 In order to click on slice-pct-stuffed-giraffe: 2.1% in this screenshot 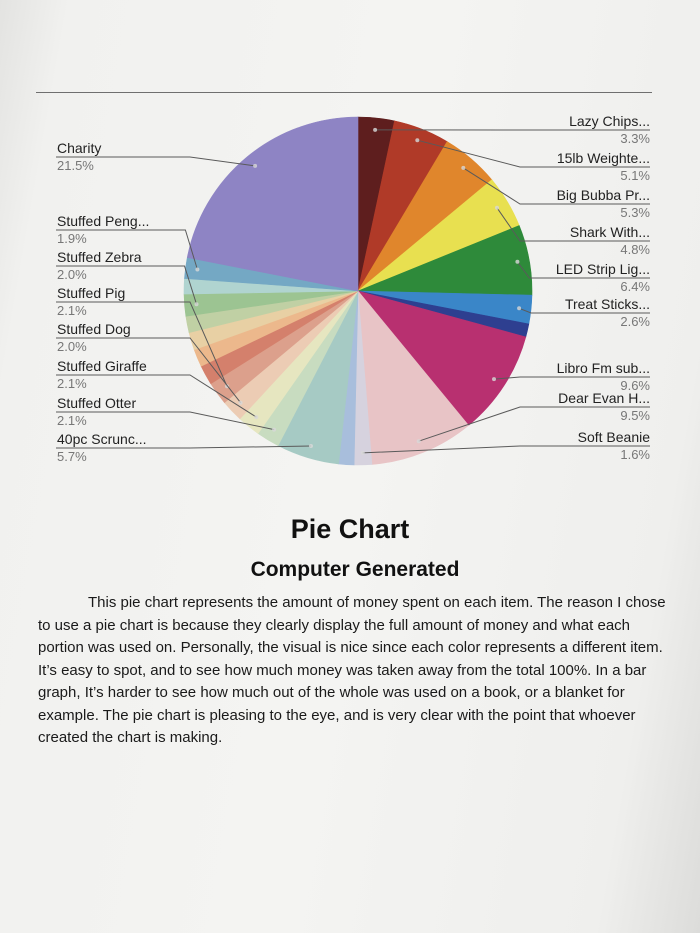, I will do `click(72, 383)`.